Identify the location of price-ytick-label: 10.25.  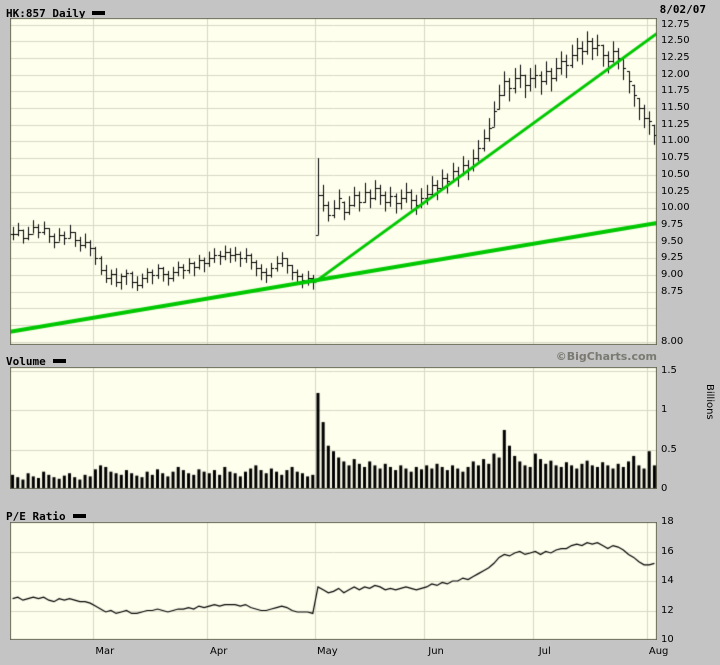
(675, 191).